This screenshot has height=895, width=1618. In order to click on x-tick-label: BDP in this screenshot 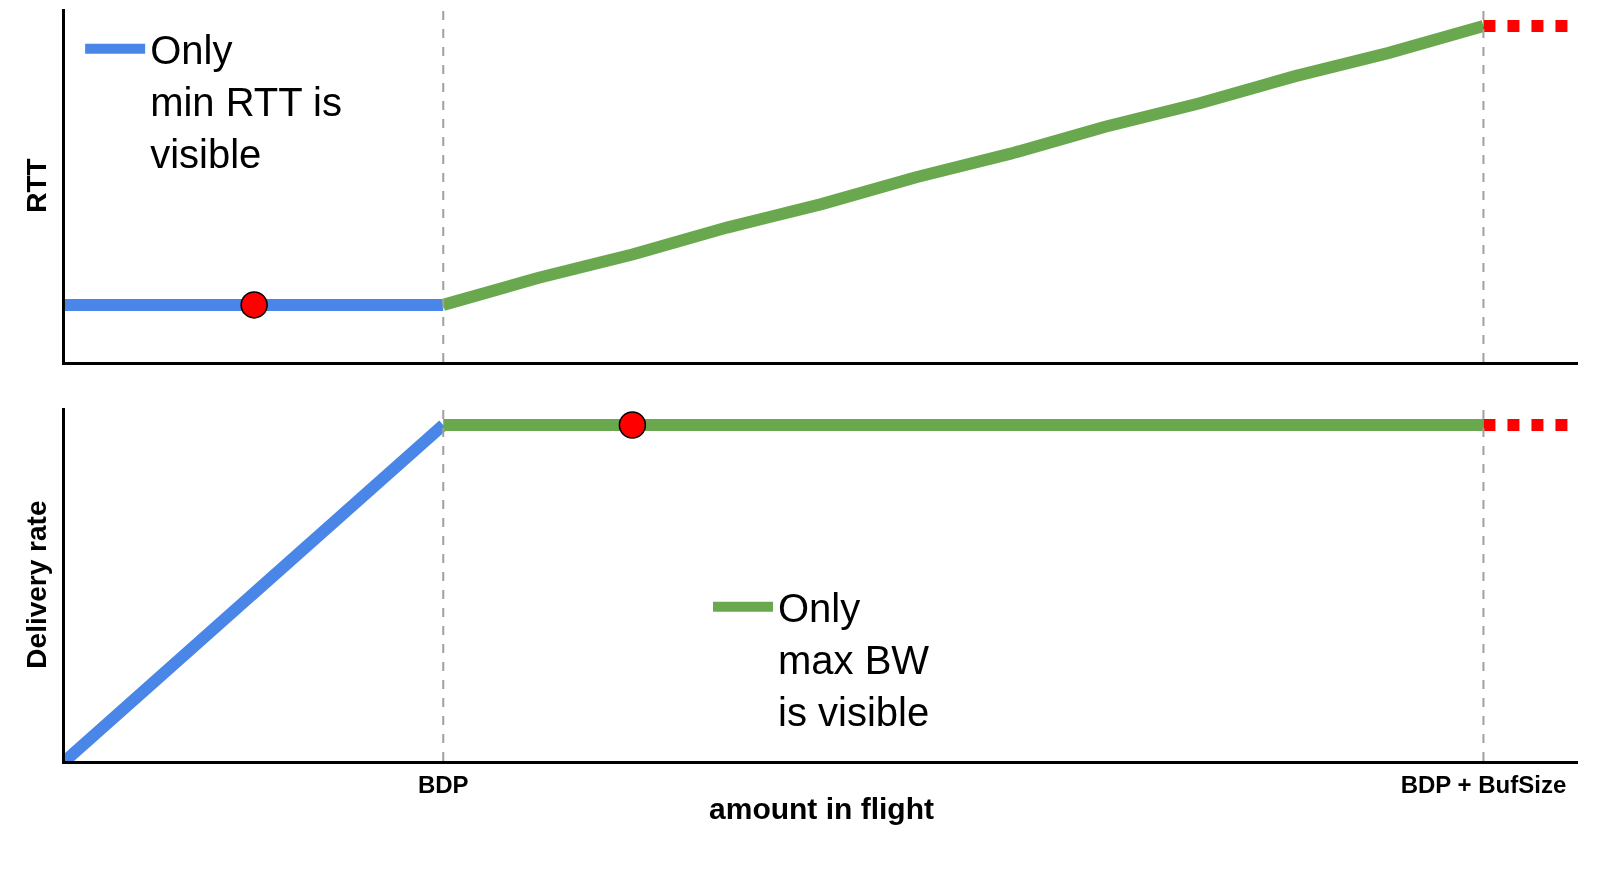, I will do `click(443, 784)`.